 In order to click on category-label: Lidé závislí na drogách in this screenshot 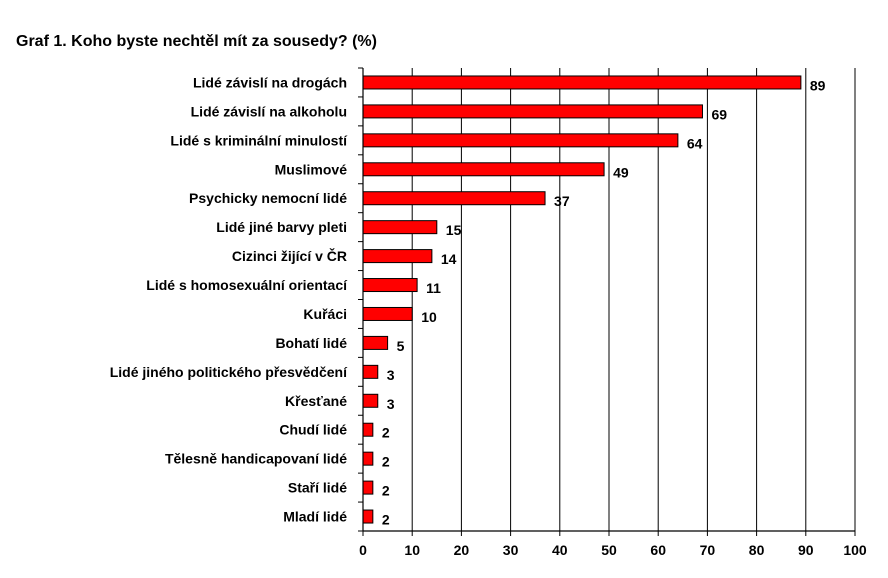, I will do `click(270, 82)`.